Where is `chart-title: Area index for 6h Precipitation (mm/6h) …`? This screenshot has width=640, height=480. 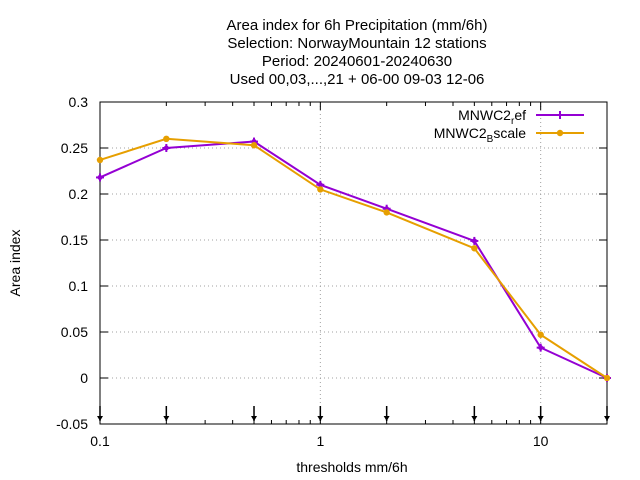 chart-title: Area index for 6h Precipitation (mm/6h) … is located at coordinates (357, 52).